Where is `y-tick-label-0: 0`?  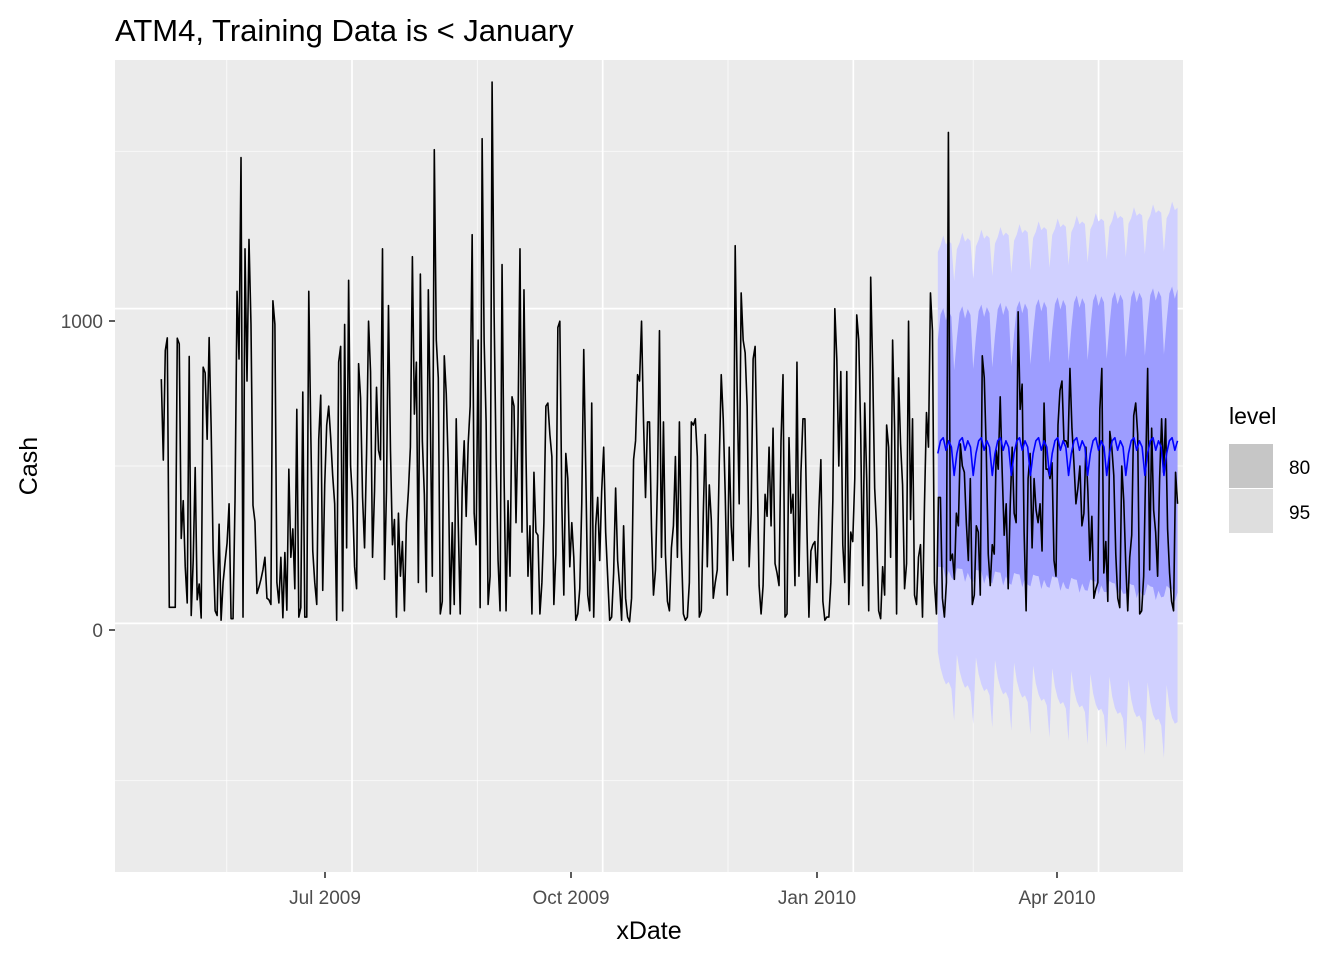
y-tick-label-0: 0 is located at coordinates (97, 631).